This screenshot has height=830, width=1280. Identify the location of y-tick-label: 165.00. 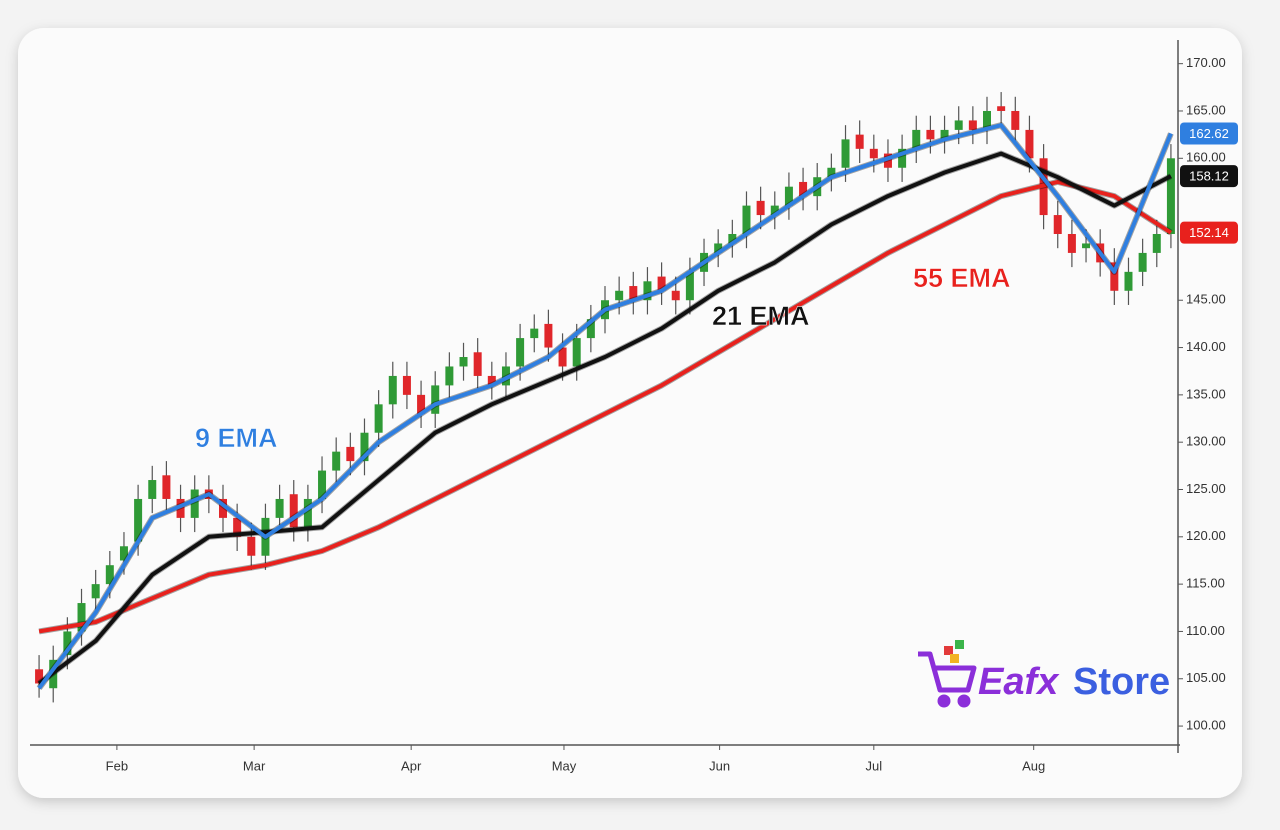
(1206, 109).